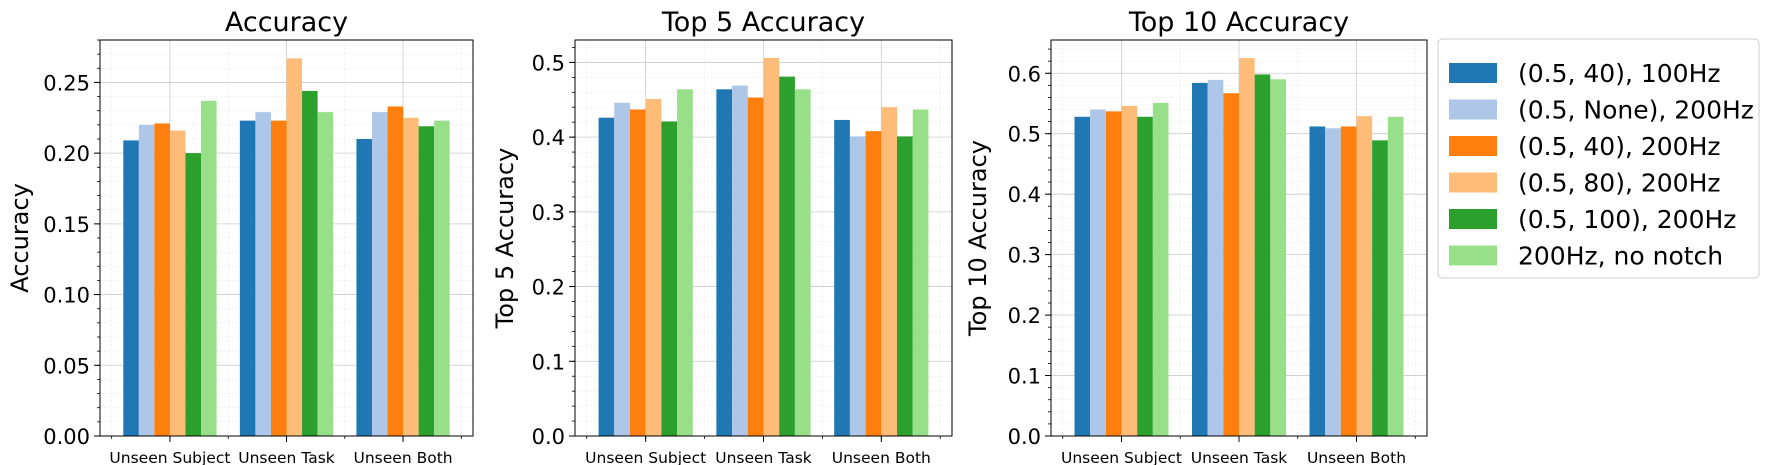  Describe the element at coordinates (1024, 74) in the screenshot. I see `y-tick-label: 0.6` at that location.